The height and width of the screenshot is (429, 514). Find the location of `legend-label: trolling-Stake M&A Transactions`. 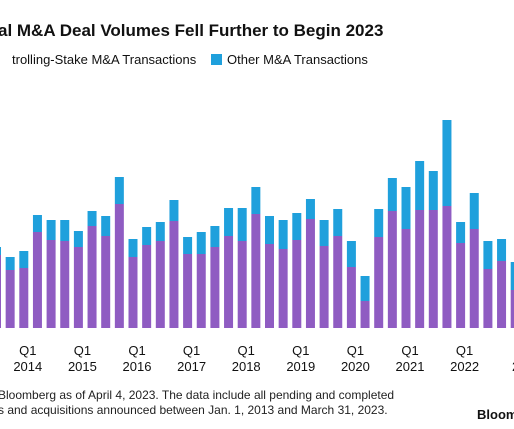

legend-label: trolling-Stake M&A Transactions is located at coordinates (104, 59).